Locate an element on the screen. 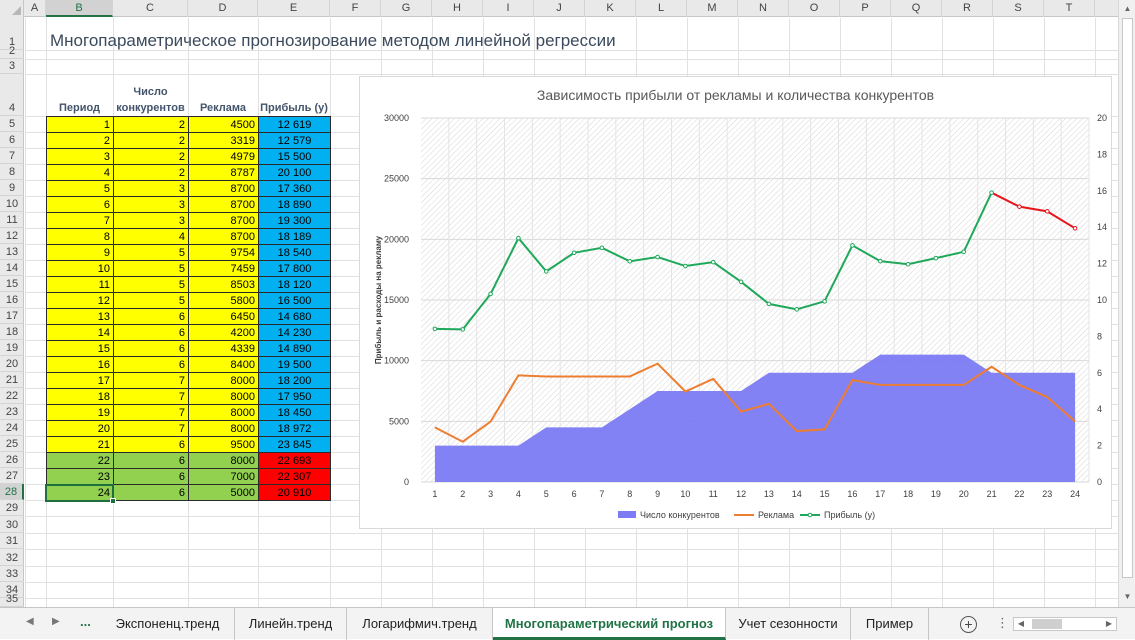  cell-profit-3: 15 500 is located at coordinates (294, 156).